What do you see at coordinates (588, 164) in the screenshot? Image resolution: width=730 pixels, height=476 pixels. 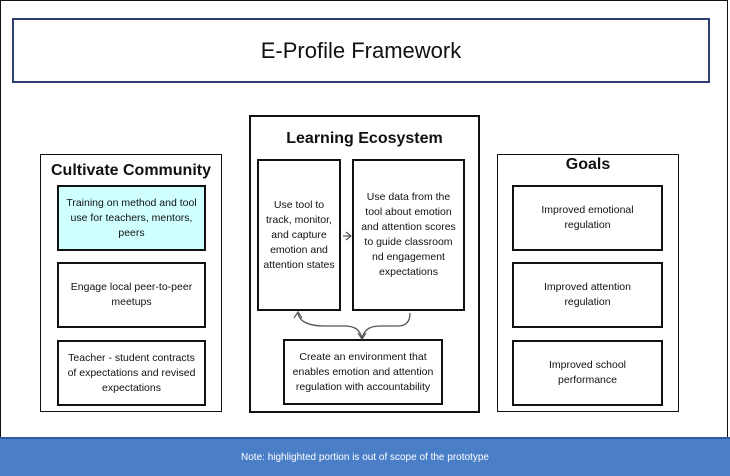 I see `goals-heading: Goals` at bounding box center [588, 164].